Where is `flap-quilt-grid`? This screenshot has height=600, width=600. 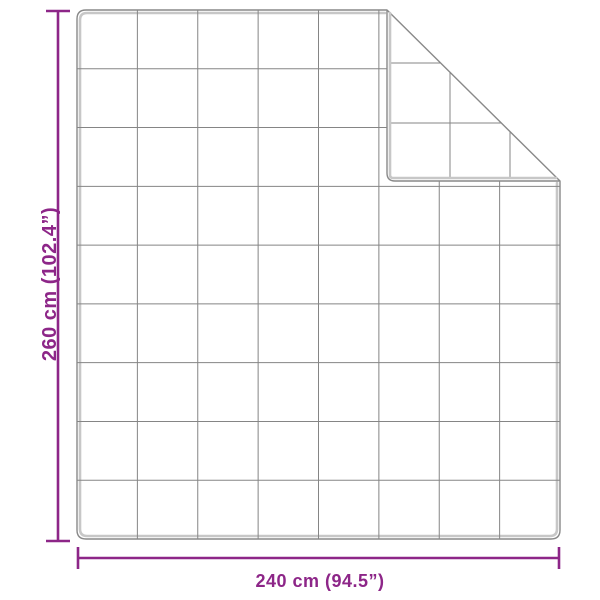 flap-quilt-grid is located at coordinates (450, 120).